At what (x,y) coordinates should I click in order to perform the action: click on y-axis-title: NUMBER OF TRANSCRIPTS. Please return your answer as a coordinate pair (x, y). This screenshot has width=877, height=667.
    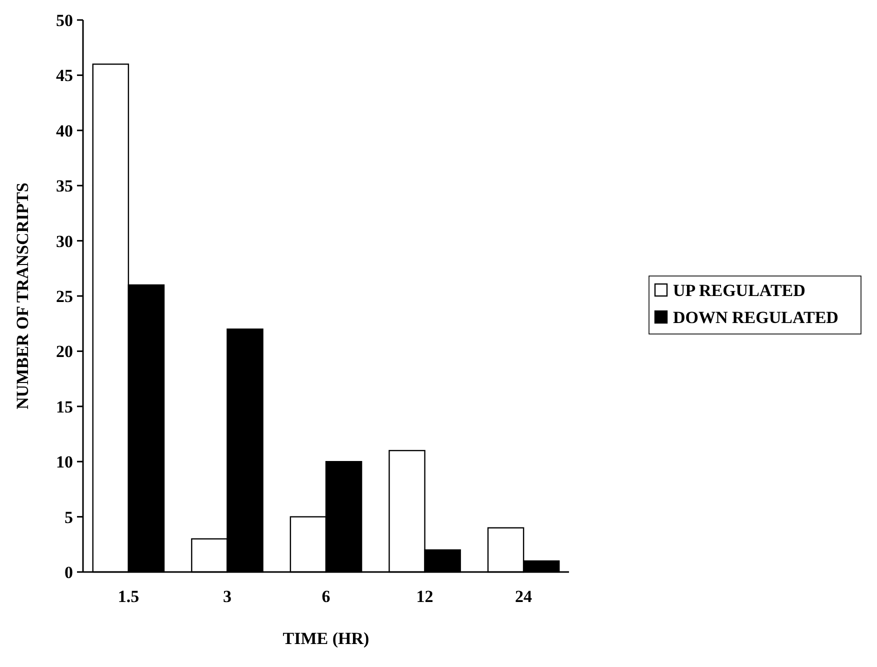
    Looking at the image, I should click on (22, 296).